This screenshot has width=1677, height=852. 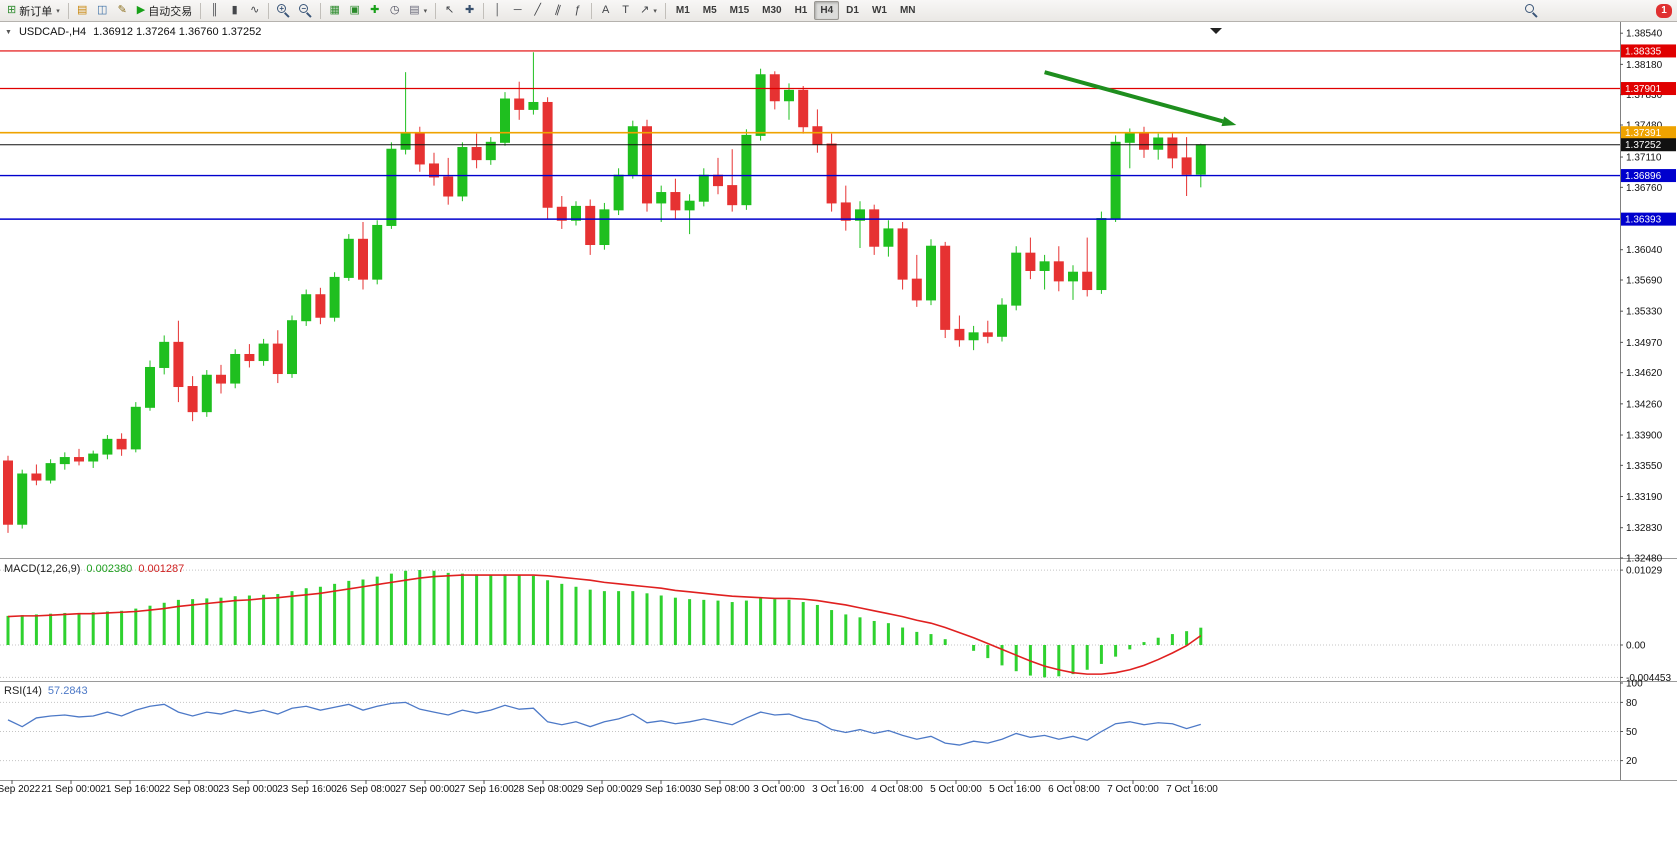 What do you see at coordinates (130, 789) in the screenshot?
I see `svg-text: 21 Sep 16:00` at bounding box center [130, 789].